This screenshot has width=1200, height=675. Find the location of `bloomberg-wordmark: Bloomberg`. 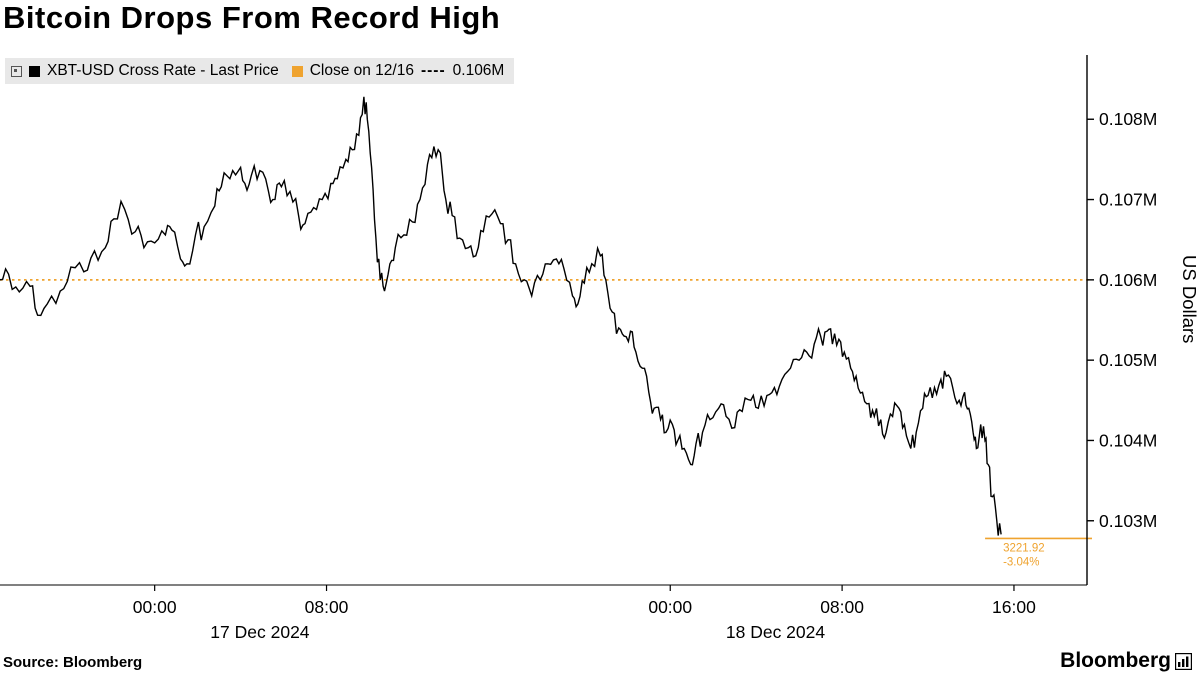

bloomberg-wordmark: Bloomberg is located at coordinates (1115, 660).